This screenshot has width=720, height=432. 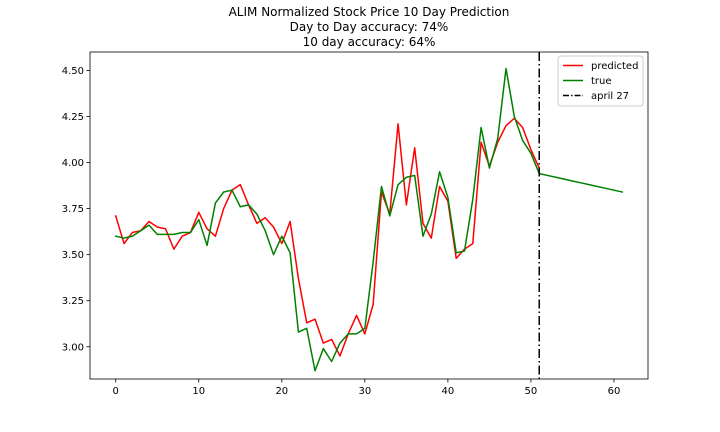 What do you see at coordinates (448, 391) in the screenshot?
I see `x-tick-label: 40` at bounding box center [448, 391].